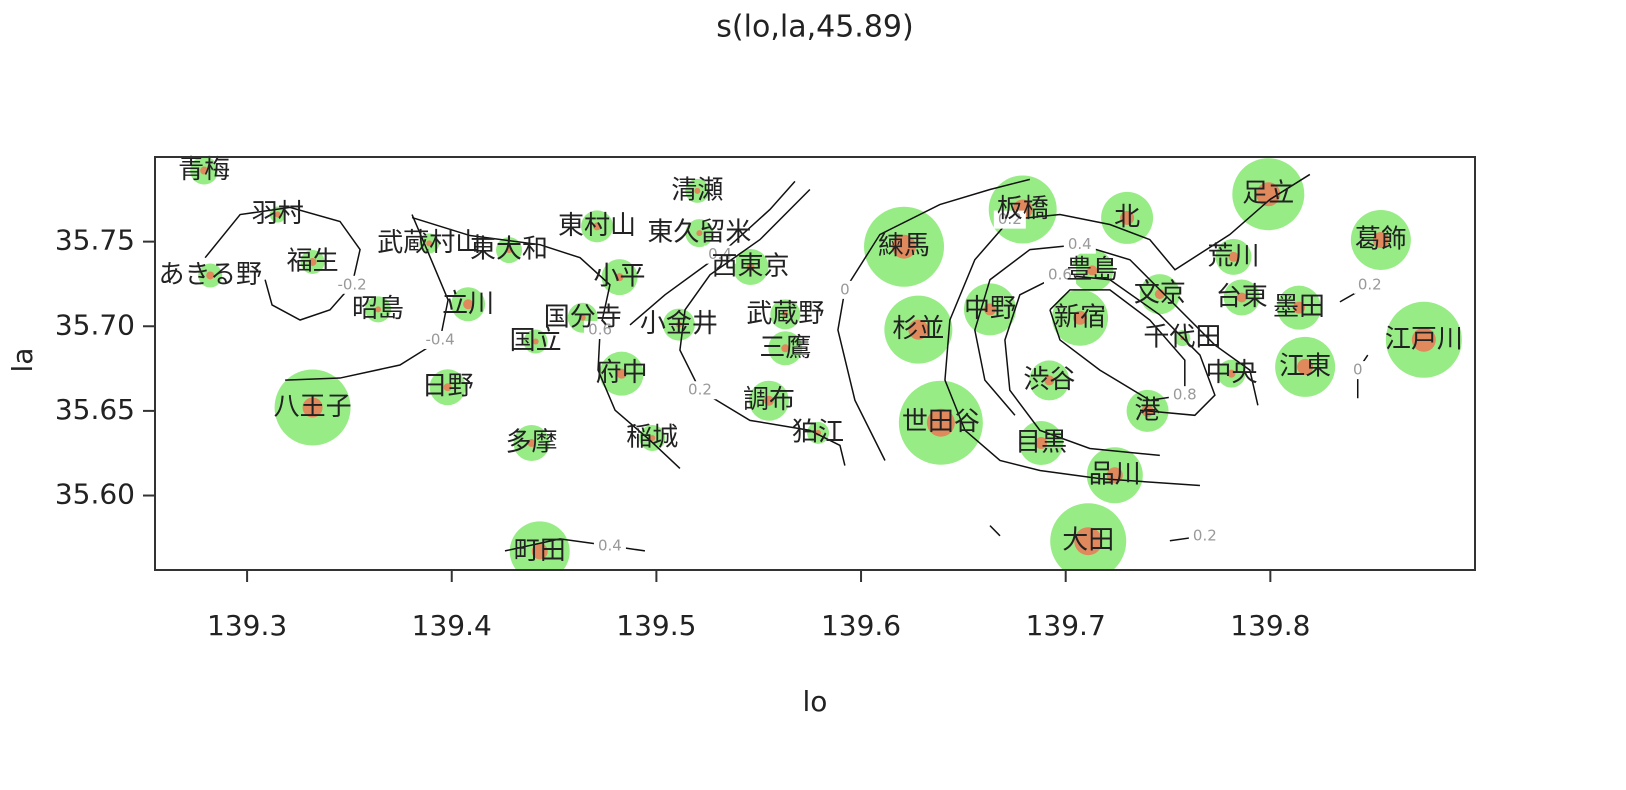 Image resolution: width=1626 pixels, height=790 pixels. What do you see at coordinates (468, 304) in the screenshot?
I see `point-label: 立川` at bounding box center [468, 304].